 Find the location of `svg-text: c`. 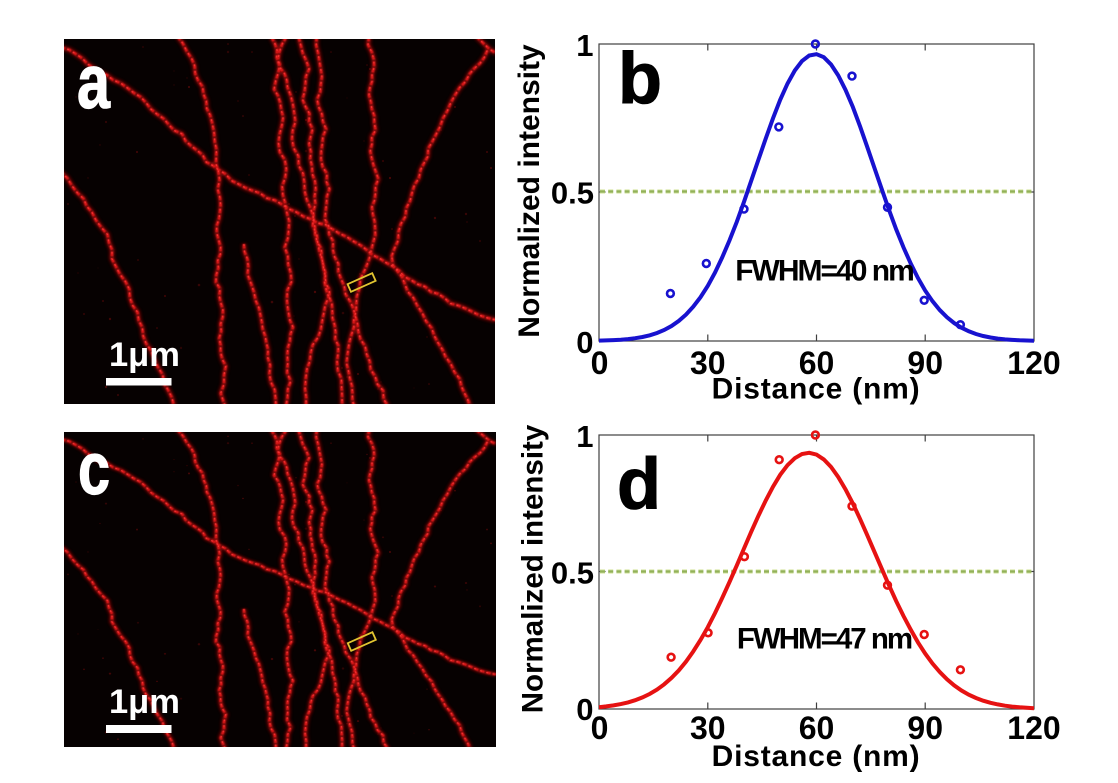

svg-text: c is located at coordinates (94, 468).